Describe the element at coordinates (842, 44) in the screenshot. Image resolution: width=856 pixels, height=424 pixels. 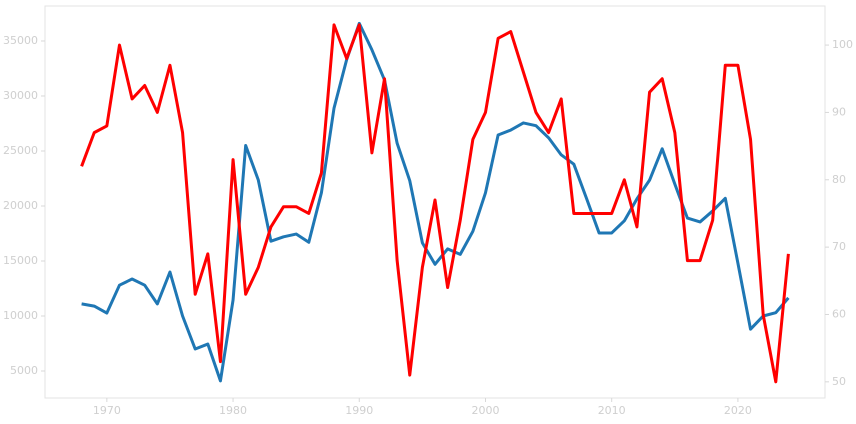
I see `y2-tick-label: 100` at that location.